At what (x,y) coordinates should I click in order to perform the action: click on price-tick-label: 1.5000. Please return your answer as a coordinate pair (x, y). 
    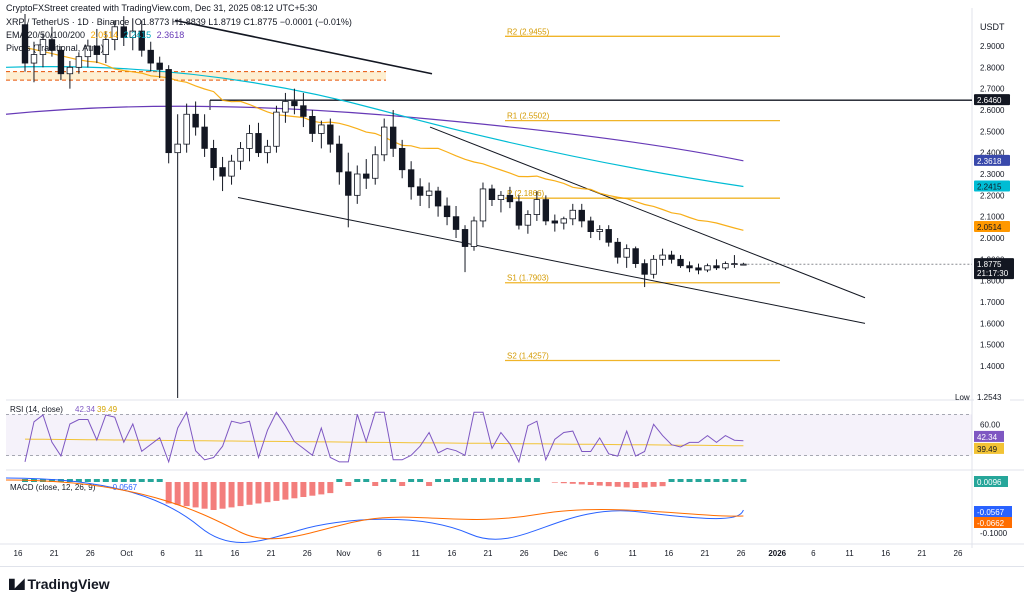
    Looking at the image, I should click on (992, 345).